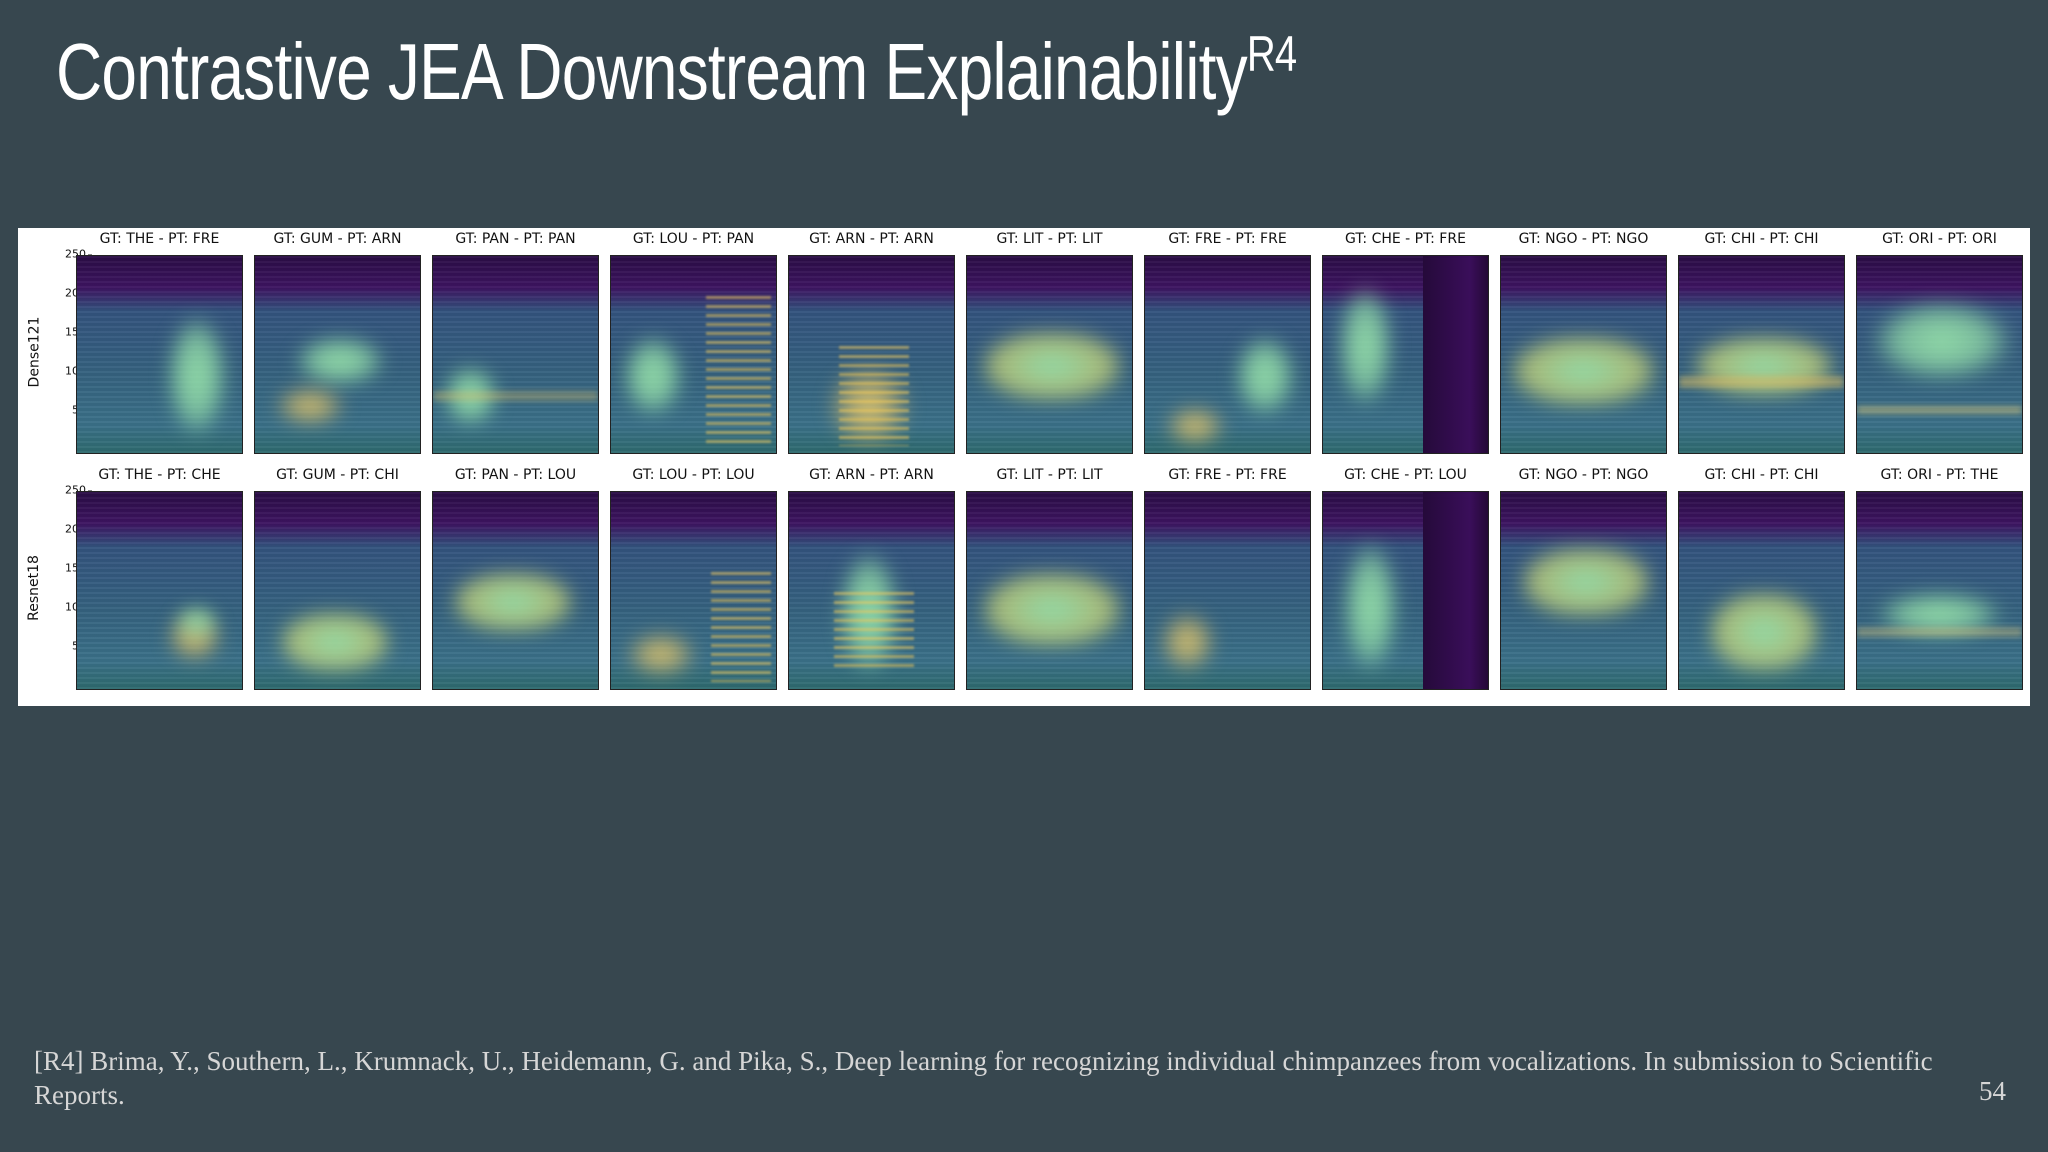 The width and height of the screenshot is (2048, 1152). What do you see at coordinates (693, 475) in the screenshot?
I see `panel-title: GT: LOU - PT: LOU` at bounding box center [693, 475].